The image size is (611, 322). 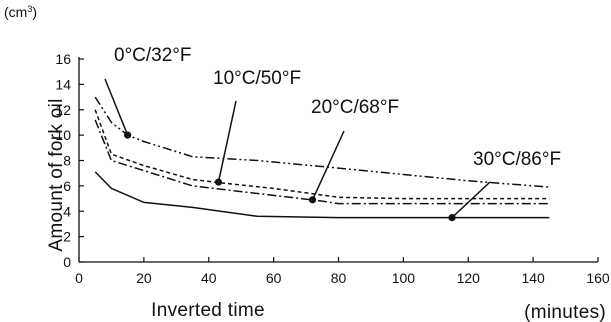 What do you see at coordinates (56, 174) in the screenshot?
I see `y-axis-label: Amount of fork oil` at bounding box center [56, 174].